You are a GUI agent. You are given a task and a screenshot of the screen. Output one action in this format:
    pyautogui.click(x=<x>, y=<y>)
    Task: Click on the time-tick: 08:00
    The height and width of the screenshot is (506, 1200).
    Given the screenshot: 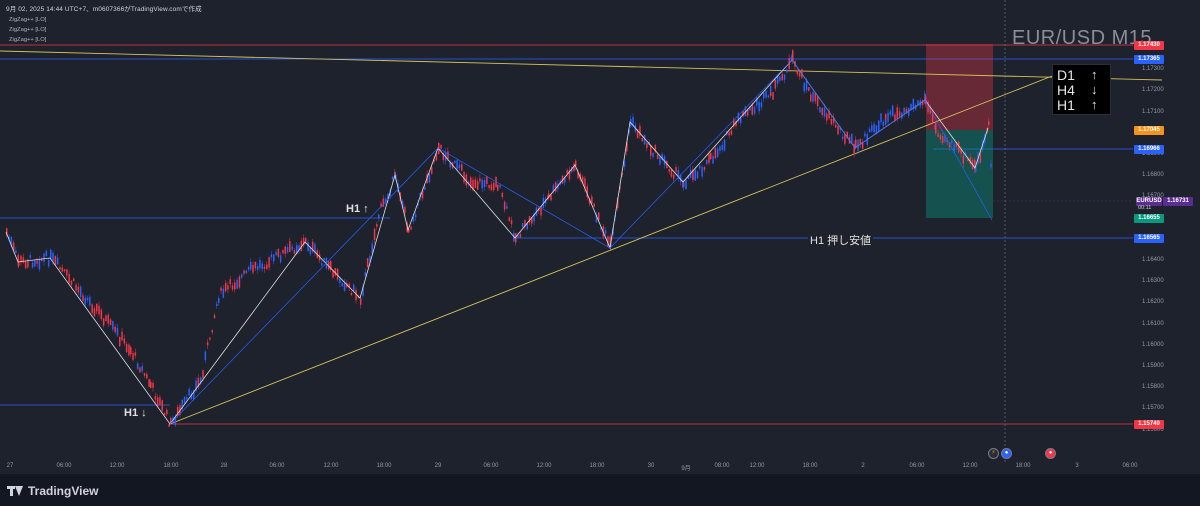 What is the action you would take?
    pyautogui.click(x=722, y=466)
    